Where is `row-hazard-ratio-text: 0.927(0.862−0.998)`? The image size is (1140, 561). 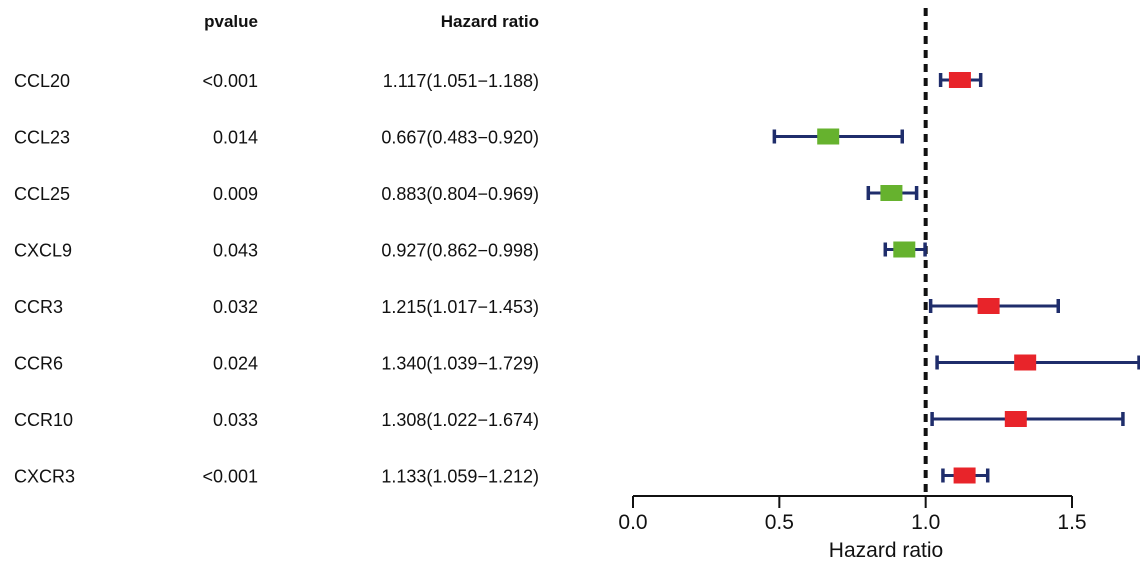
row-hazard-ratio-text: 0.927(0.862−0.998) is located at coordinates (460, 251).